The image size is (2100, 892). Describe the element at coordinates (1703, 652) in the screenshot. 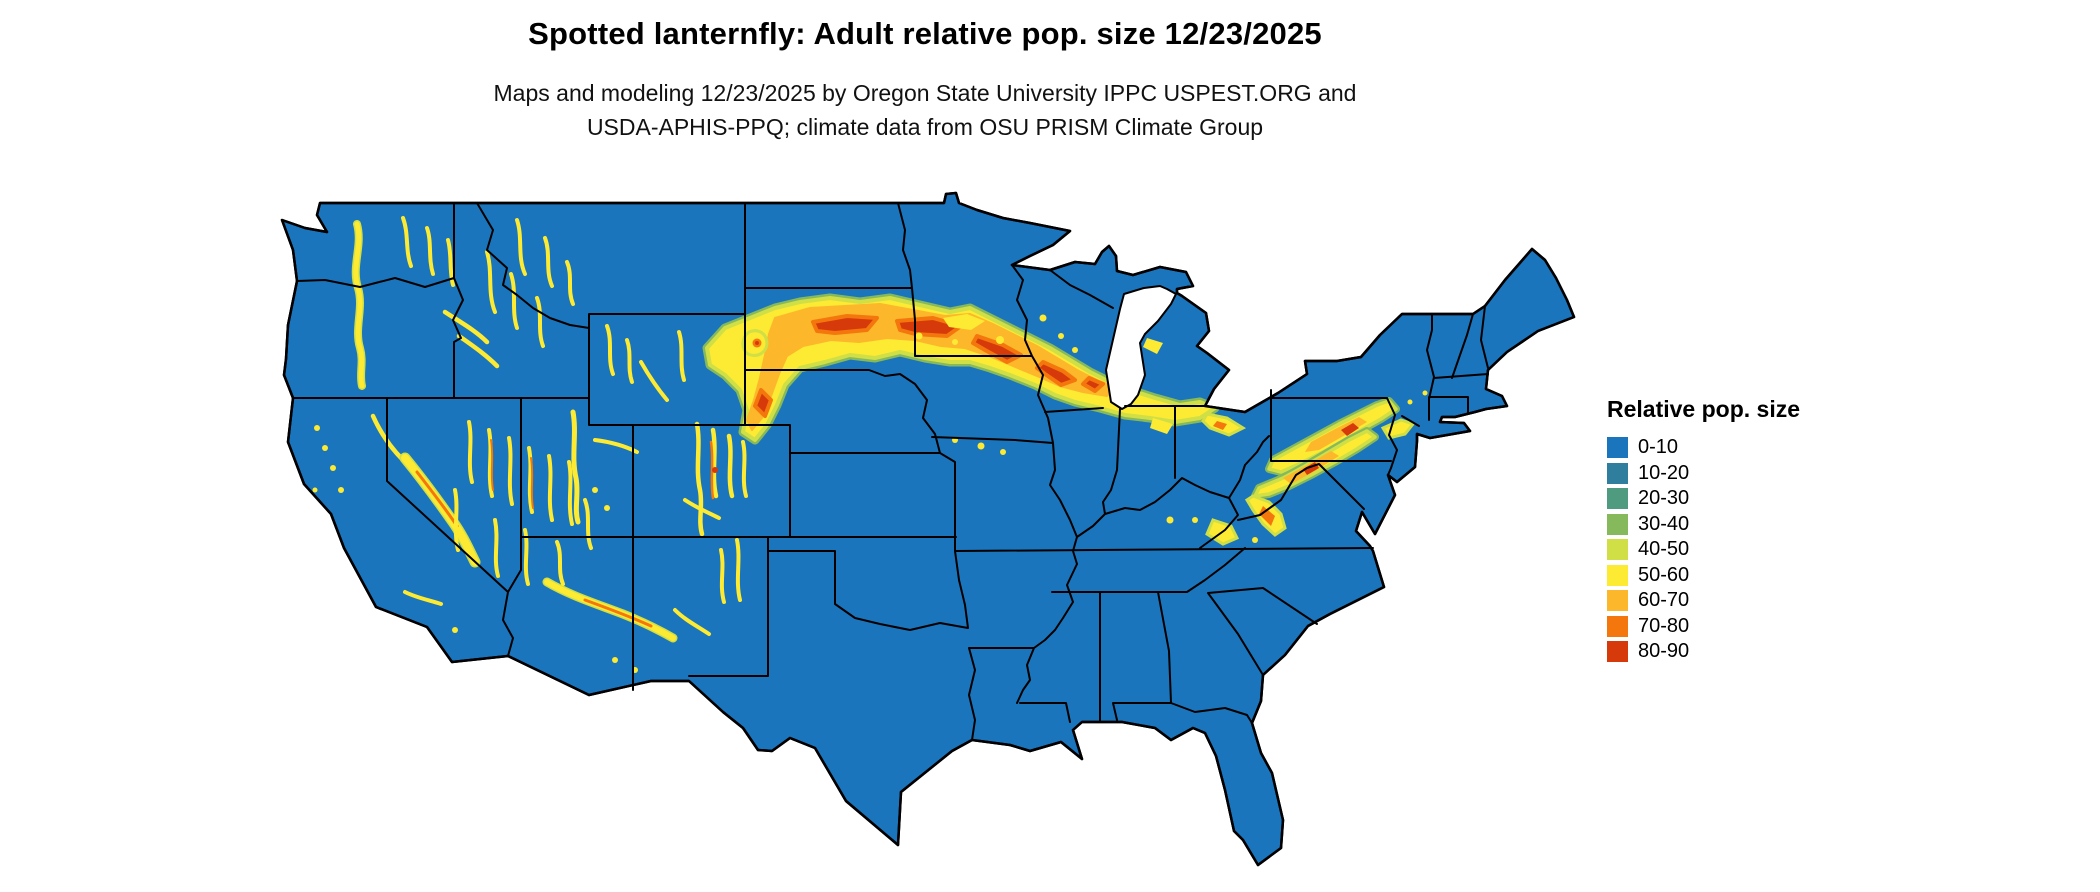

I see `legend-item: 80-90` at that location.